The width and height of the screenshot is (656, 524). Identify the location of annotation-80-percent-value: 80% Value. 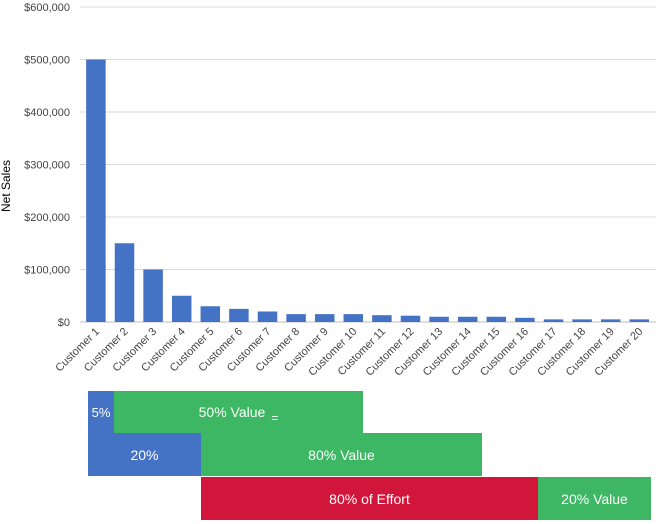
(341, 454).